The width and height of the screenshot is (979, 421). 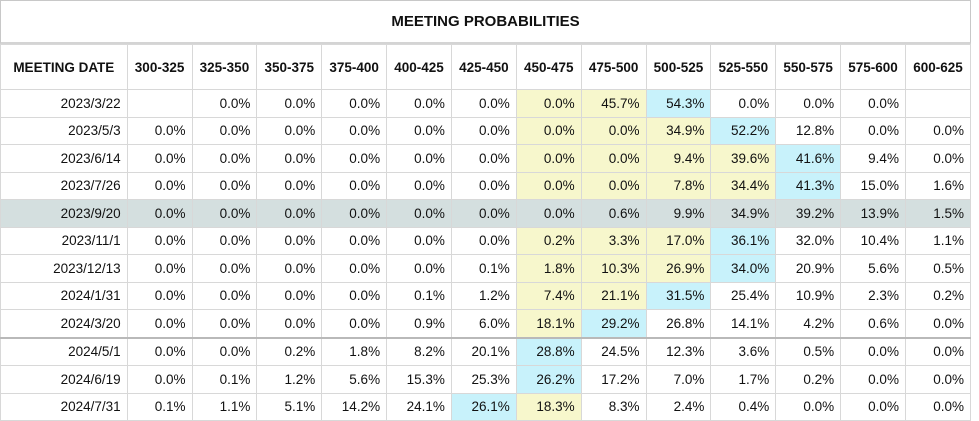 I want to click on probability-cell: 1.5%, so click(x=938, y=213).